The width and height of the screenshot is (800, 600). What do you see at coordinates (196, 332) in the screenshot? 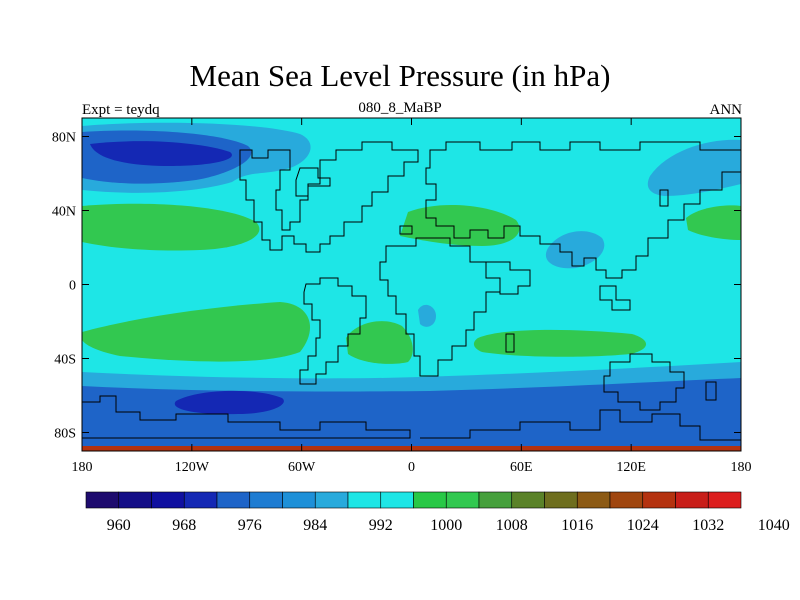
I see `field-high-south-pacific` at bounding box center [196, 332].